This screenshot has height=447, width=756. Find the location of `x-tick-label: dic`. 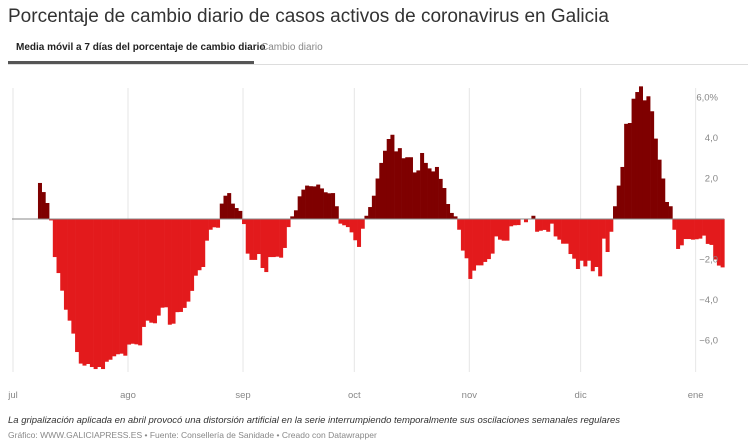

x-tick-label: dic is located at coordinates (581, 395).